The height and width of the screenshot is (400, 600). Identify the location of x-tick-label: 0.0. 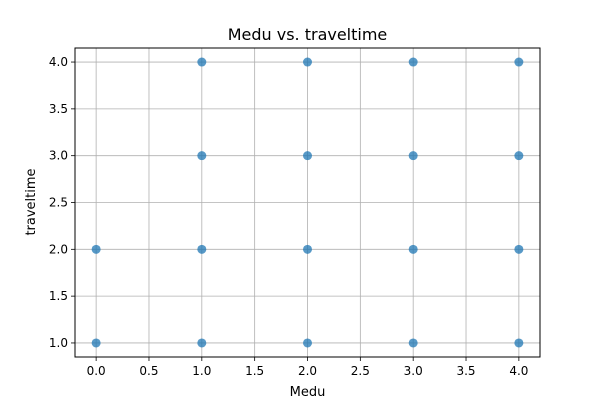
(96, 371).